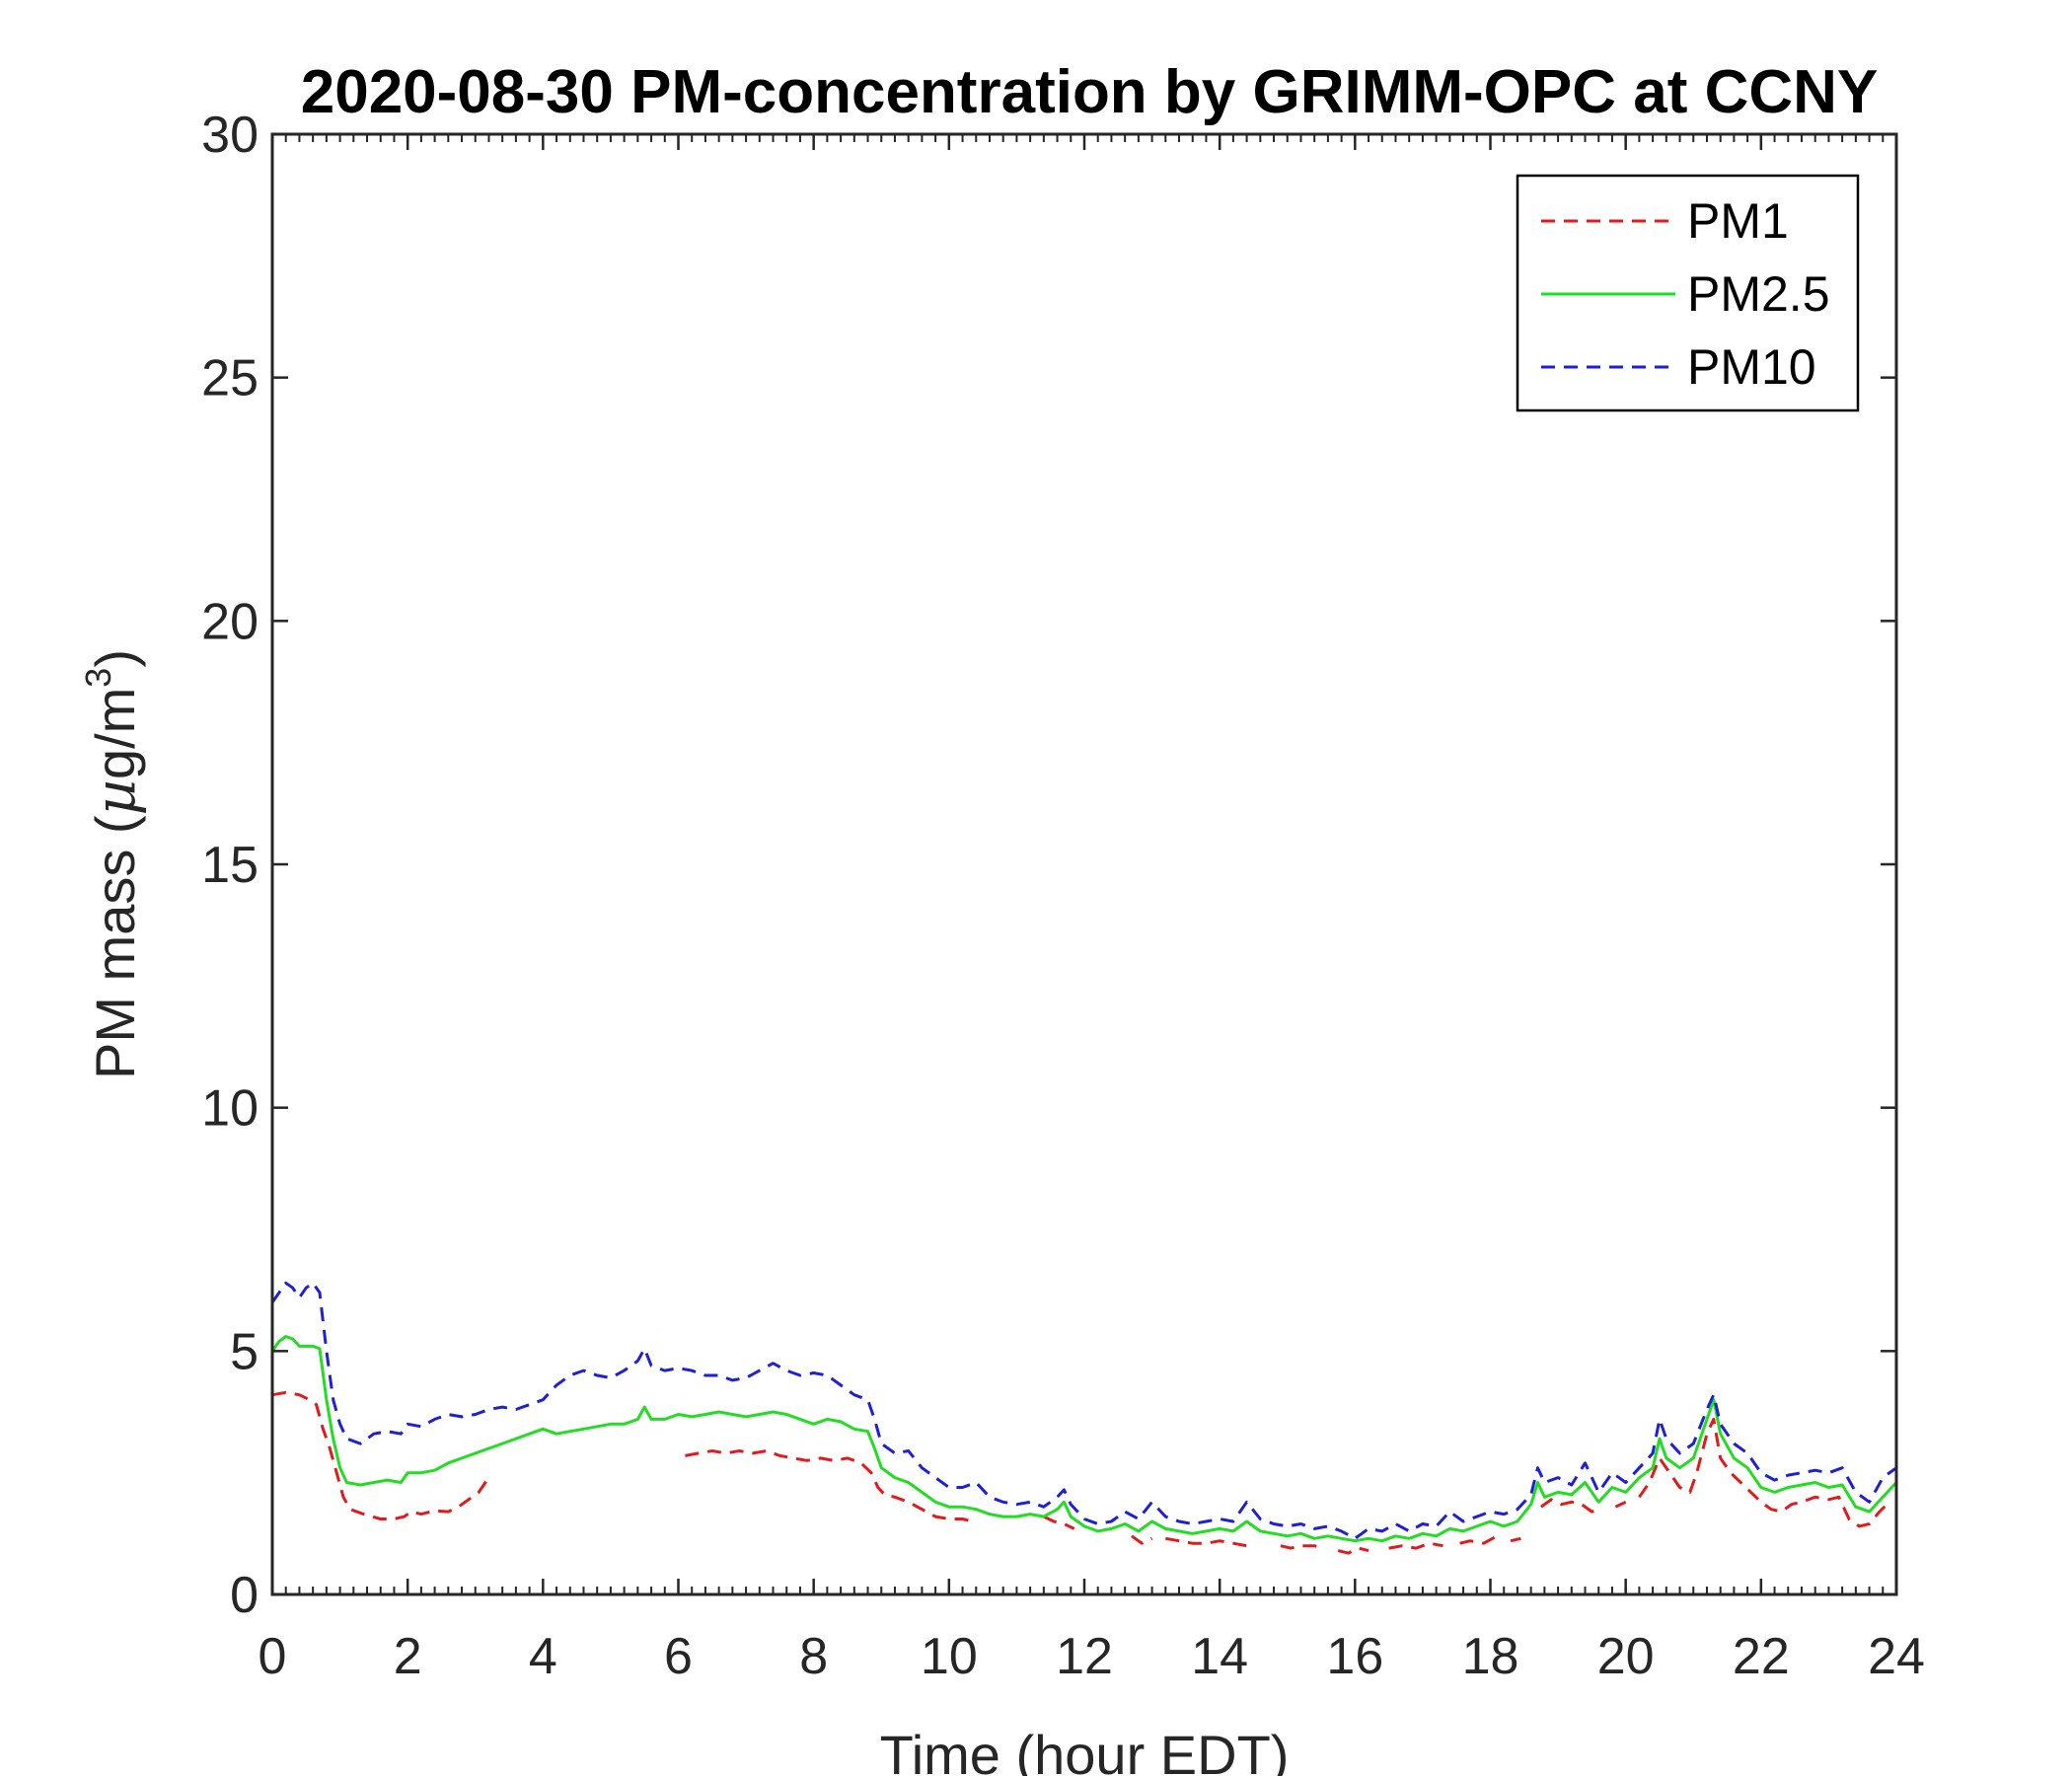 This screenshot has width=2072, height=1776. What do you see at coordinates (679, 1657) in the screenshot?
I see `x-tick-label: 6` at bounding box center [679, 1657].